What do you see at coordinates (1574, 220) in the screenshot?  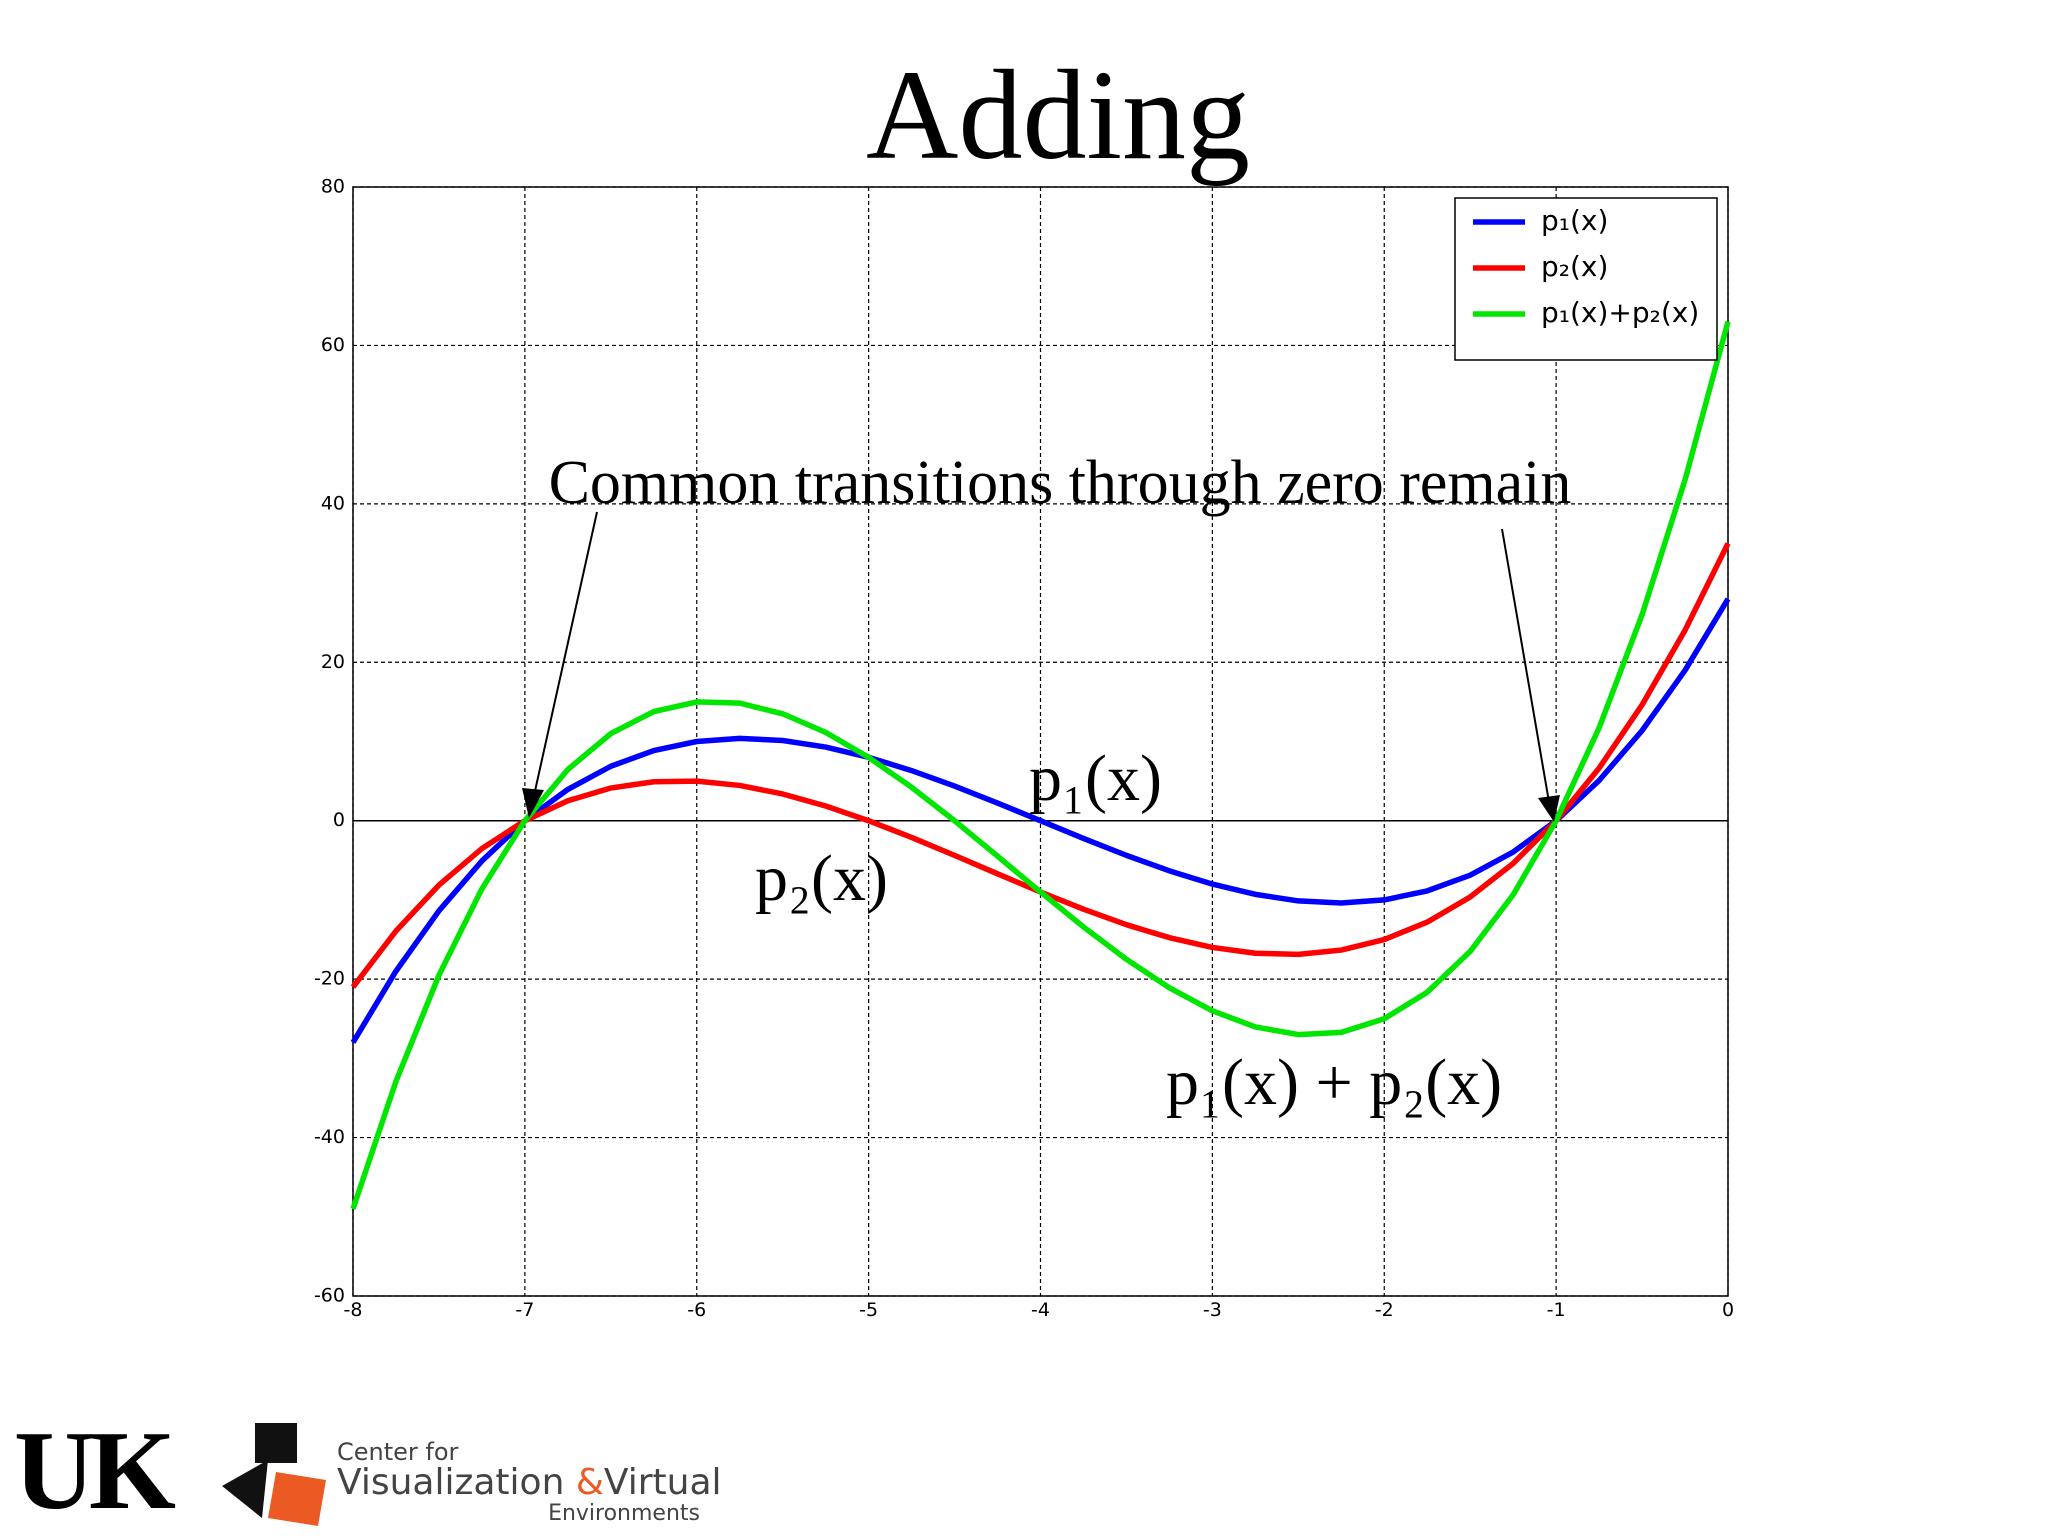 I see `legend-label: p₁(x)` at bounding box center [1574, 220].